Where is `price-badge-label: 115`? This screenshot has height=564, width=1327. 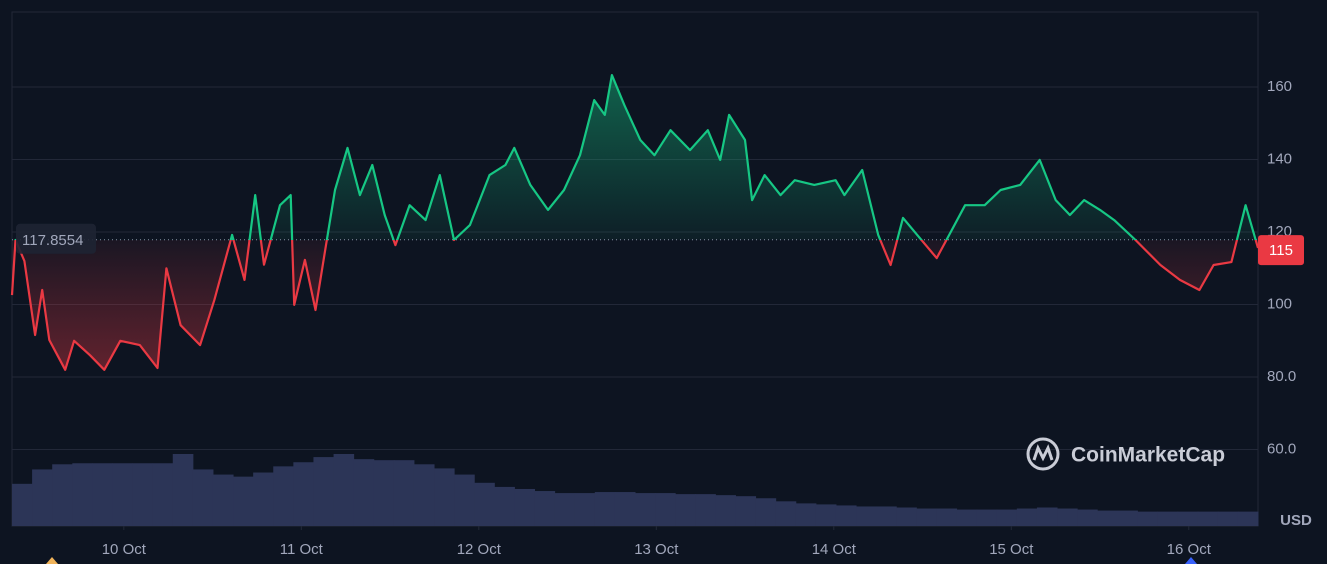 price-badge-label: 115 is located at coordinates (1281, 250).